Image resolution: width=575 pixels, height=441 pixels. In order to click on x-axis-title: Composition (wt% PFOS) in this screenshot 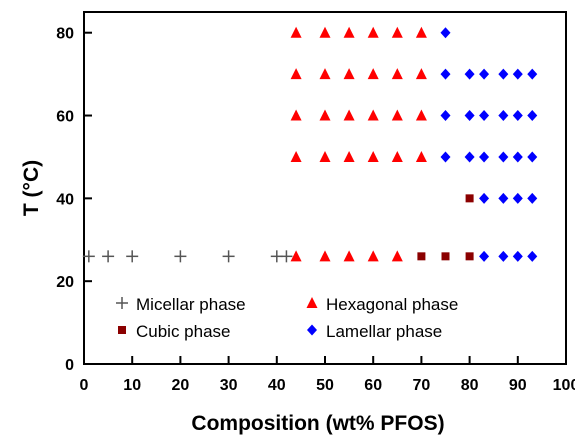, I will do `click(317, 423)`.